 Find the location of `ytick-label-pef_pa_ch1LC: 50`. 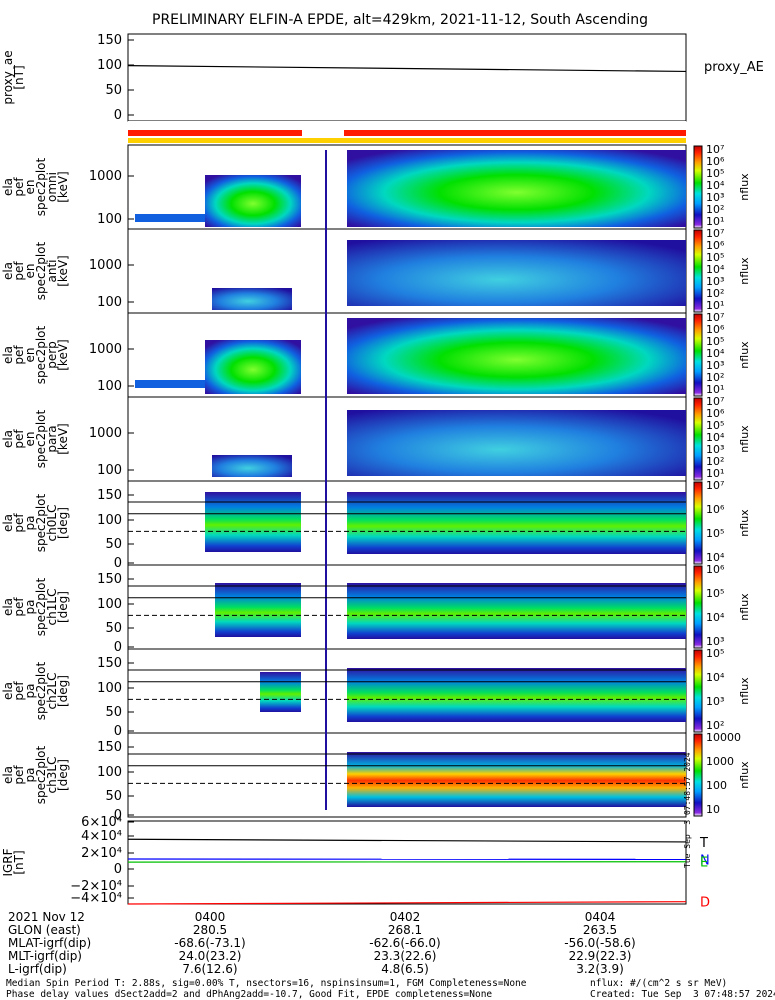

ytick-label-pef_pa_ch1LC: 50 is located at coordinates (113, 628).